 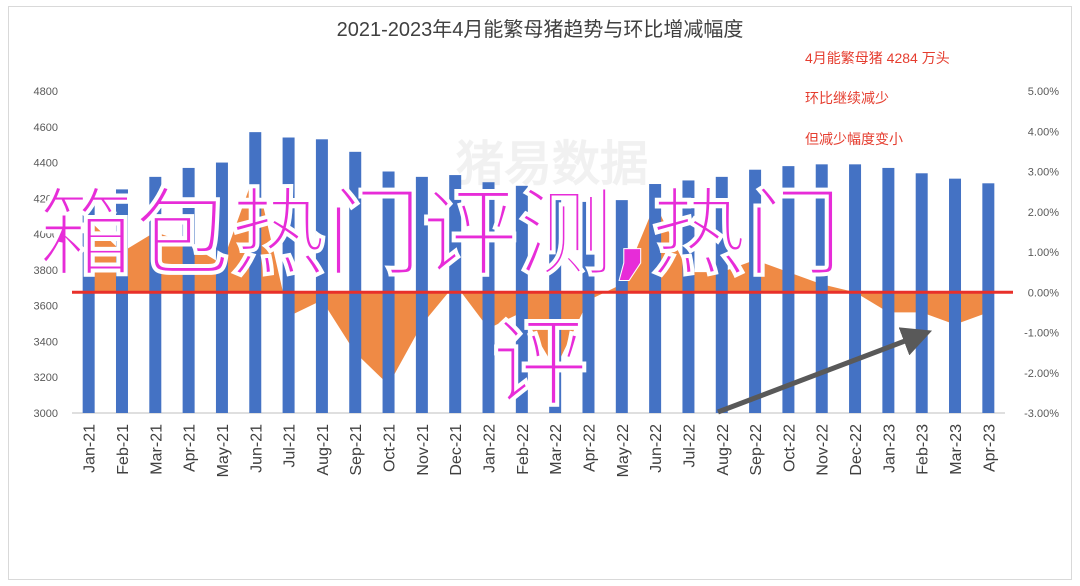 I want to click on chart-title: 2021-2023年4月能繁母猪趋势与环比增减幅度, so click(x=540, y=29).